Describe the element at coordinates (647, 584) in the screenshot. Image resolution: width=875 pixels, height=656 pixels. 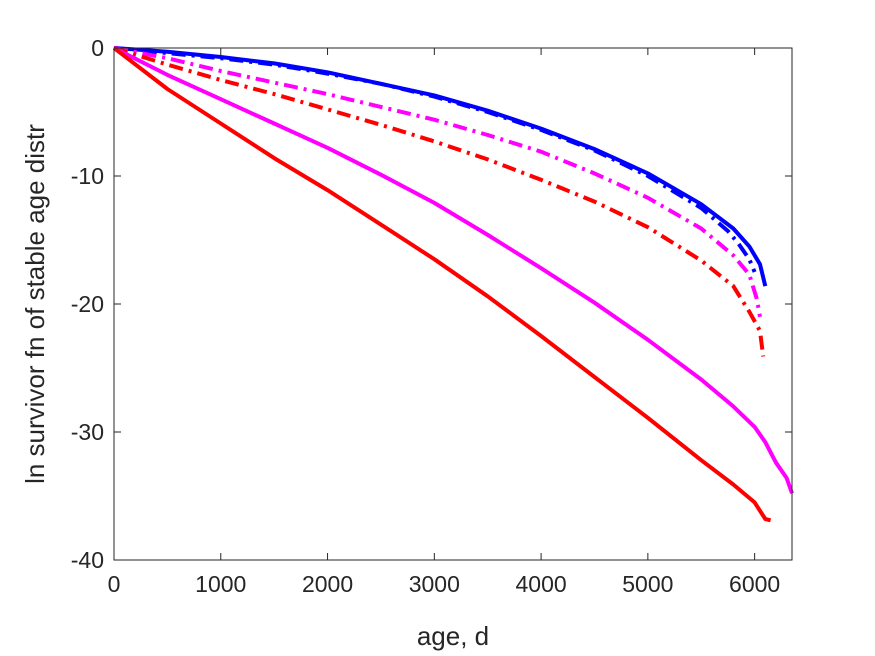
I see `x-tick-label: 5000` at that location.